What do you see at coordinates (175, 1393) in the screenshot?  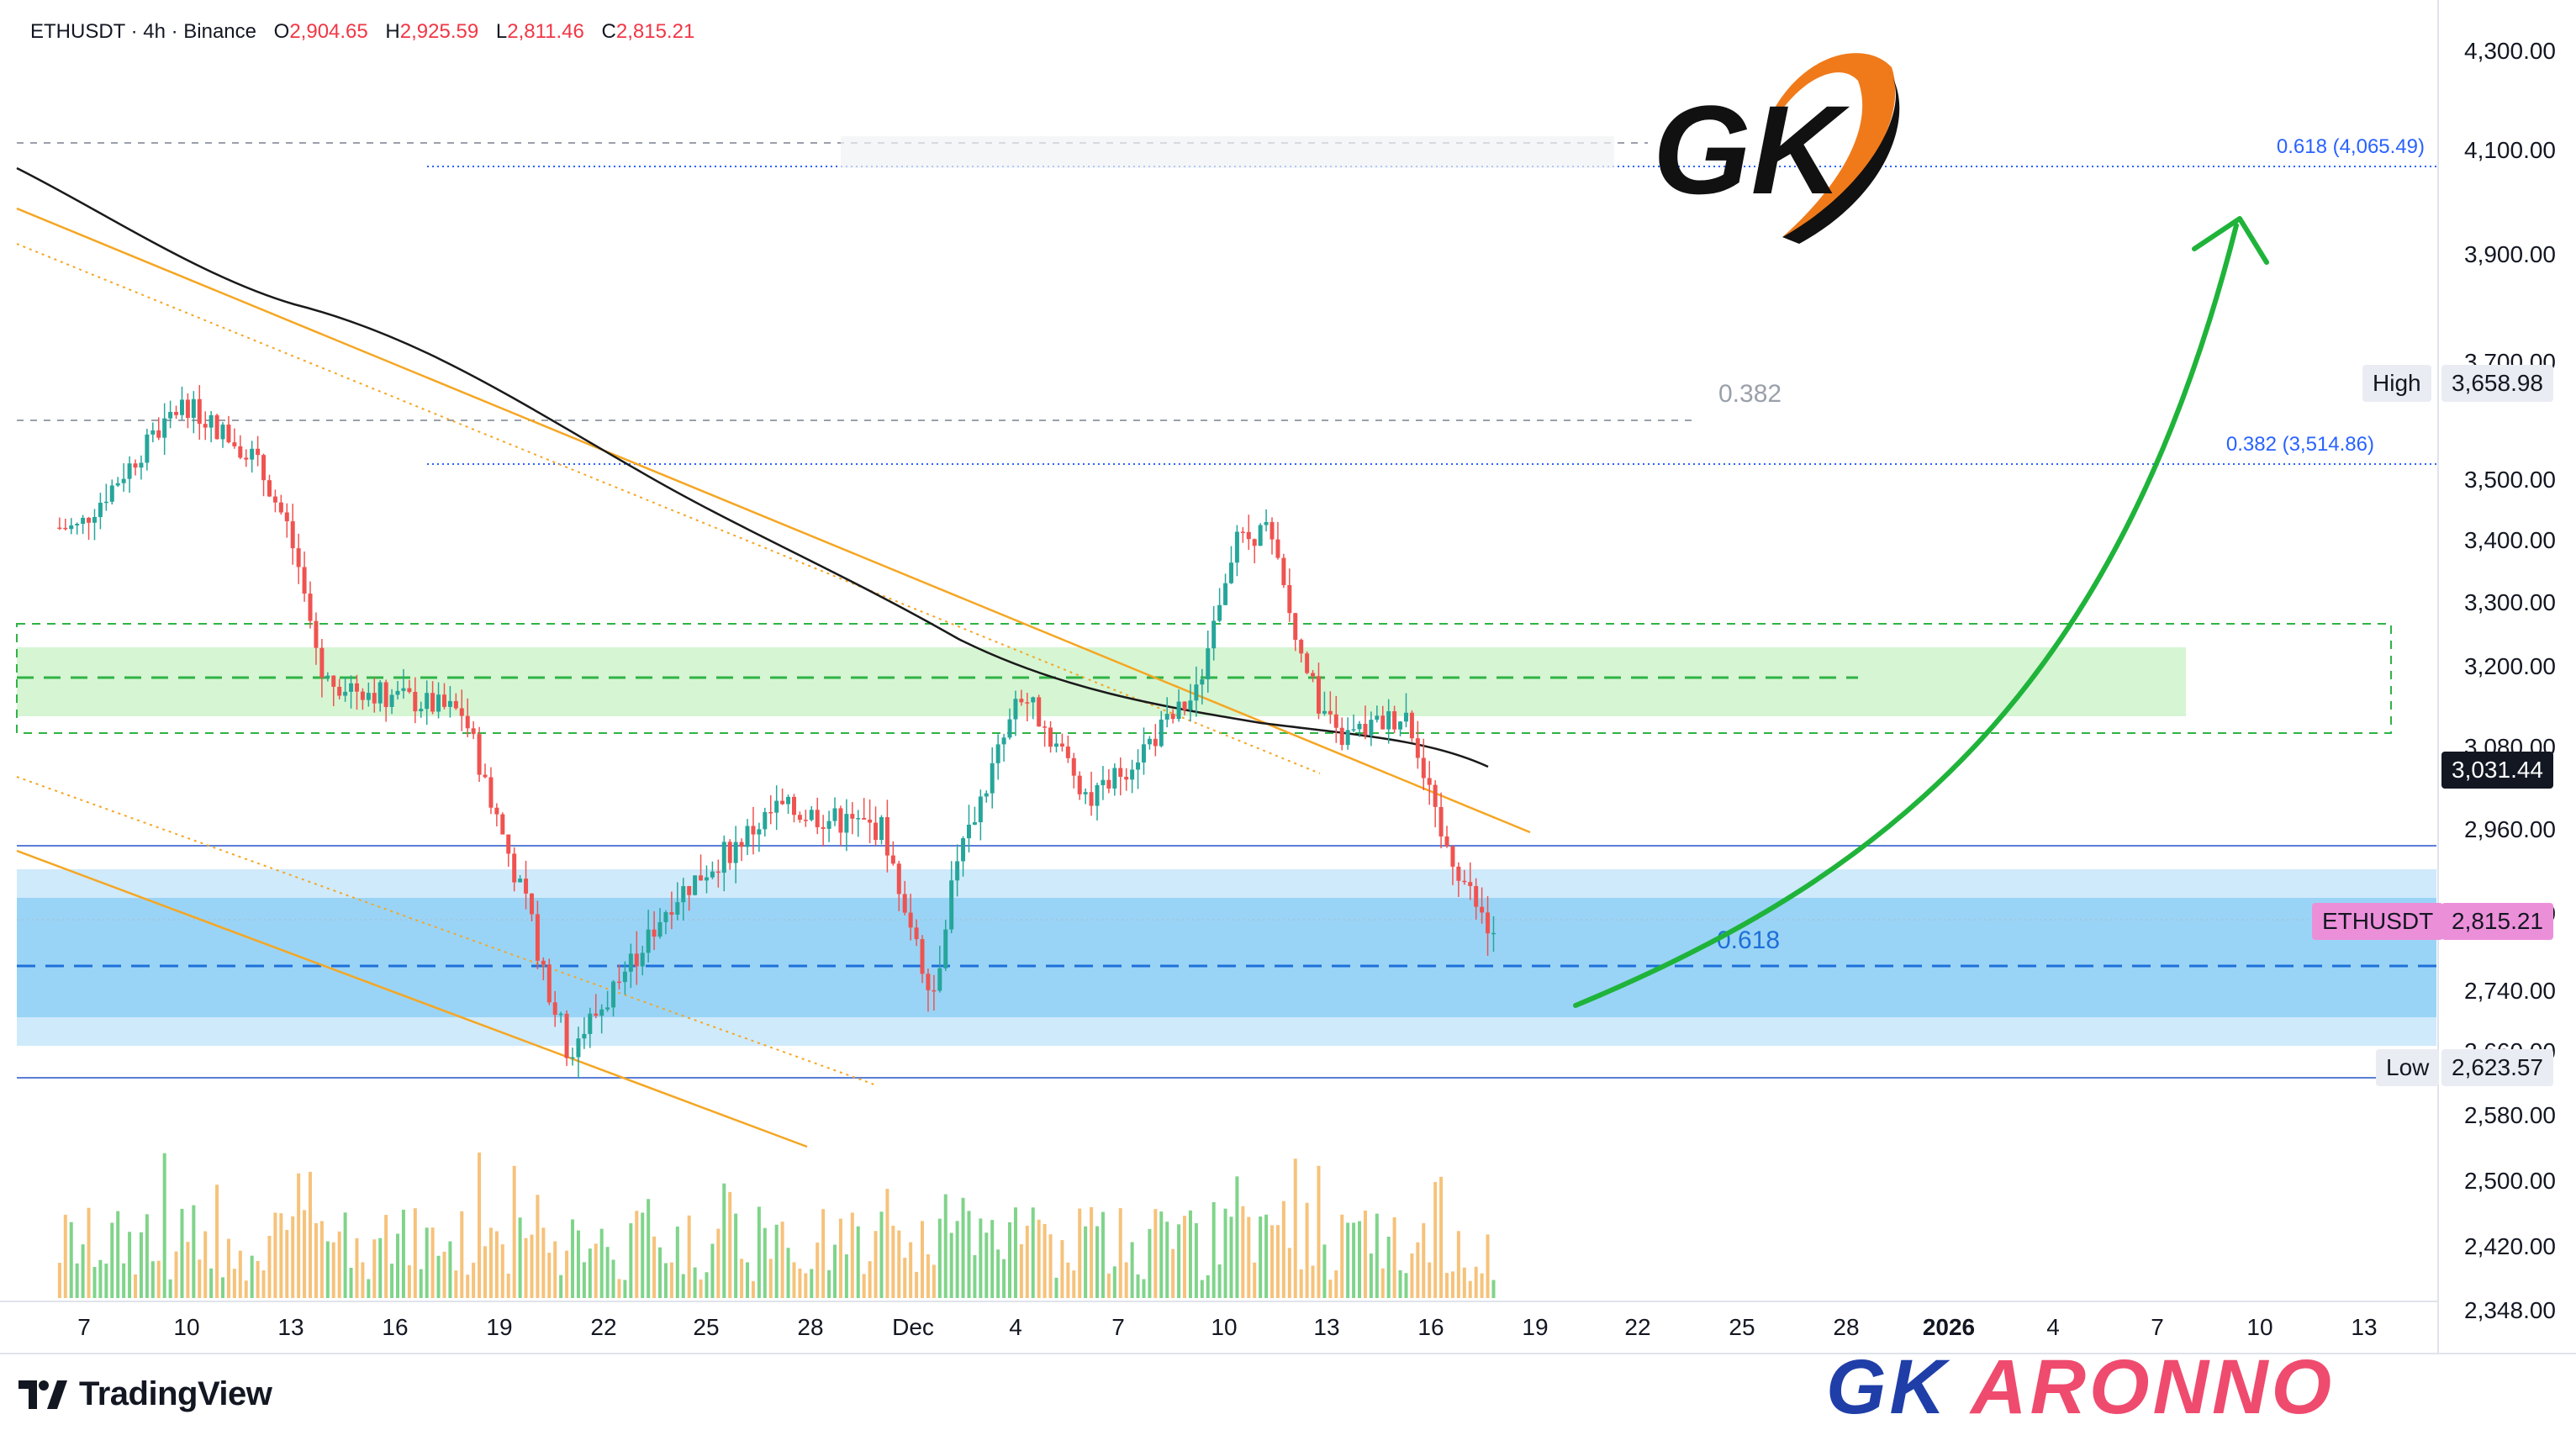 I see `tradingview-text: TradingView` at bounding box center [175, 1393].